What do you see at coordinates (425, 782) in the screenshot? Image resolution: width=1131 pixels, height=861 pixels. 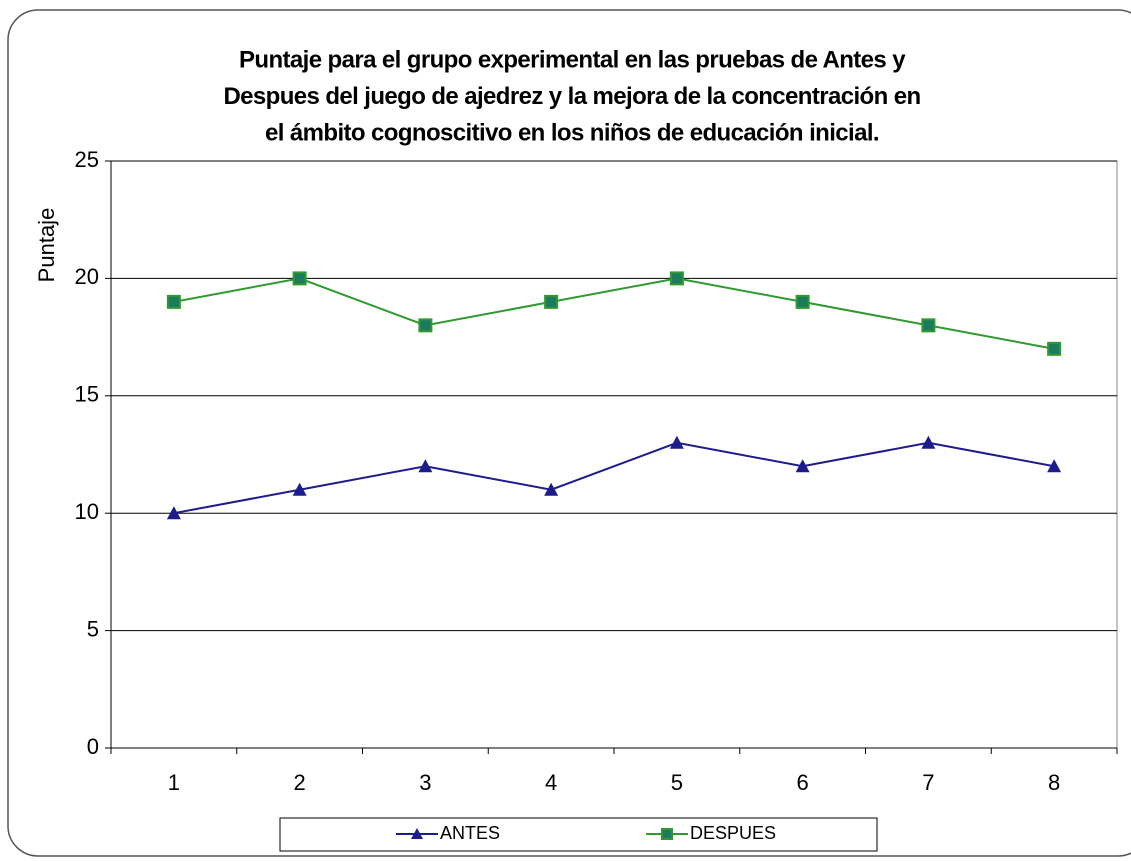 I see `x-tick-label: 3` at bounding box center [425, 782].